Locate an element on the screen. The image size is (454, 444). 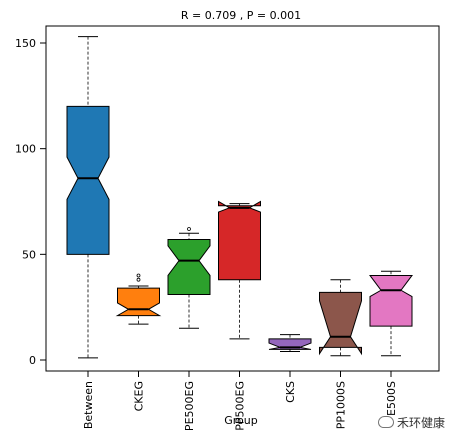
box-pe500s is located at coordinates (391, 313).